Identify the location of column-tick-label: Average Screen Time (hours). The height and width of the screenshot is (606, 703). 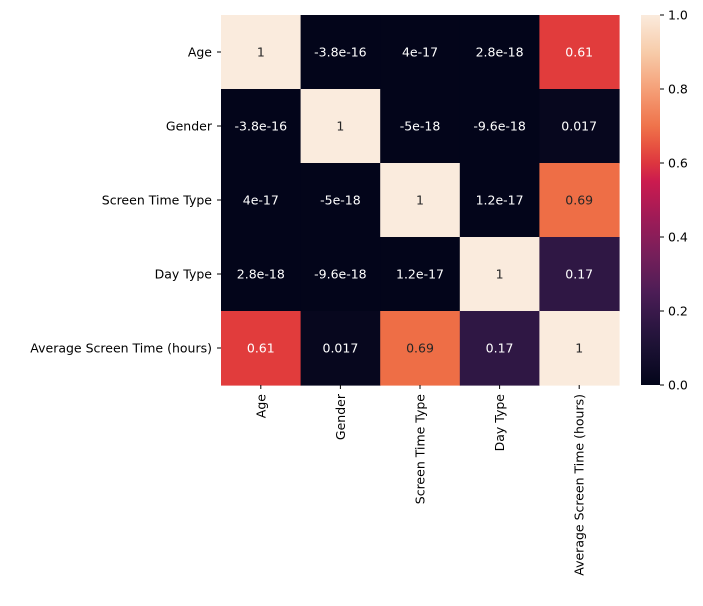
(579, 485).